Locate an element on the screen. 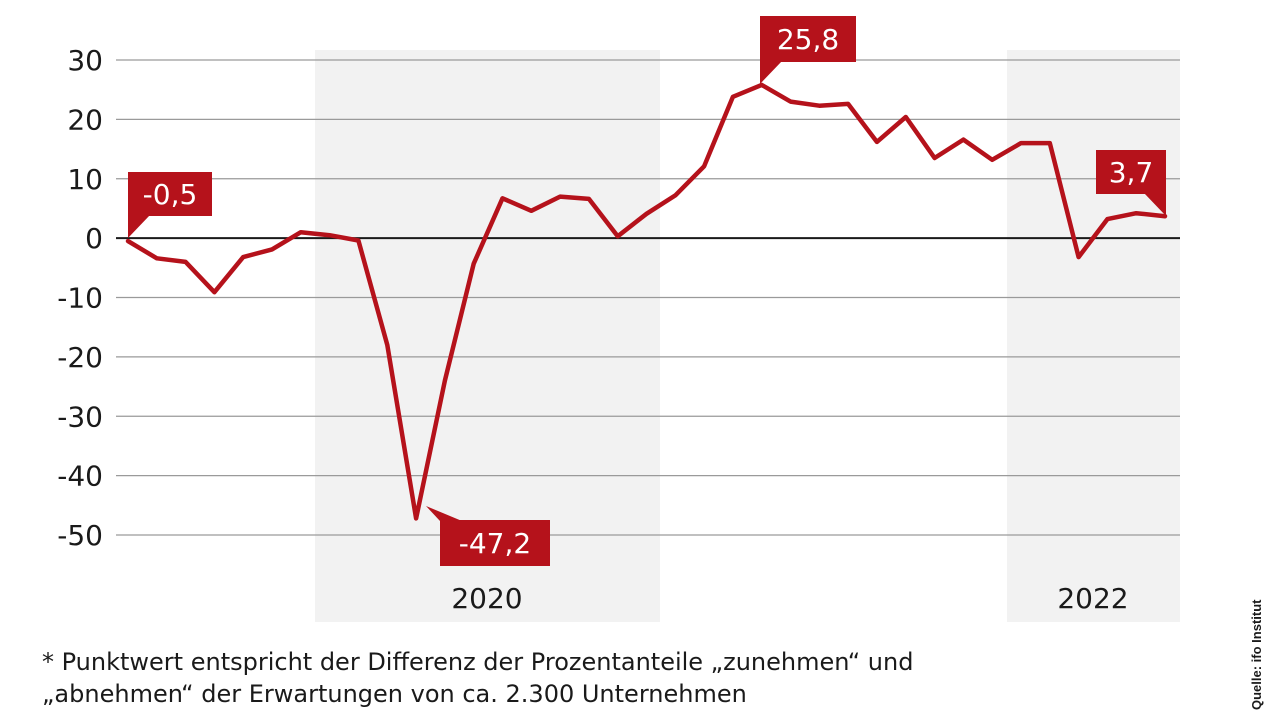 The width and height of the screenshot is (1280, 728). y-tick-label: -30 is located at coordinates (80, 416).